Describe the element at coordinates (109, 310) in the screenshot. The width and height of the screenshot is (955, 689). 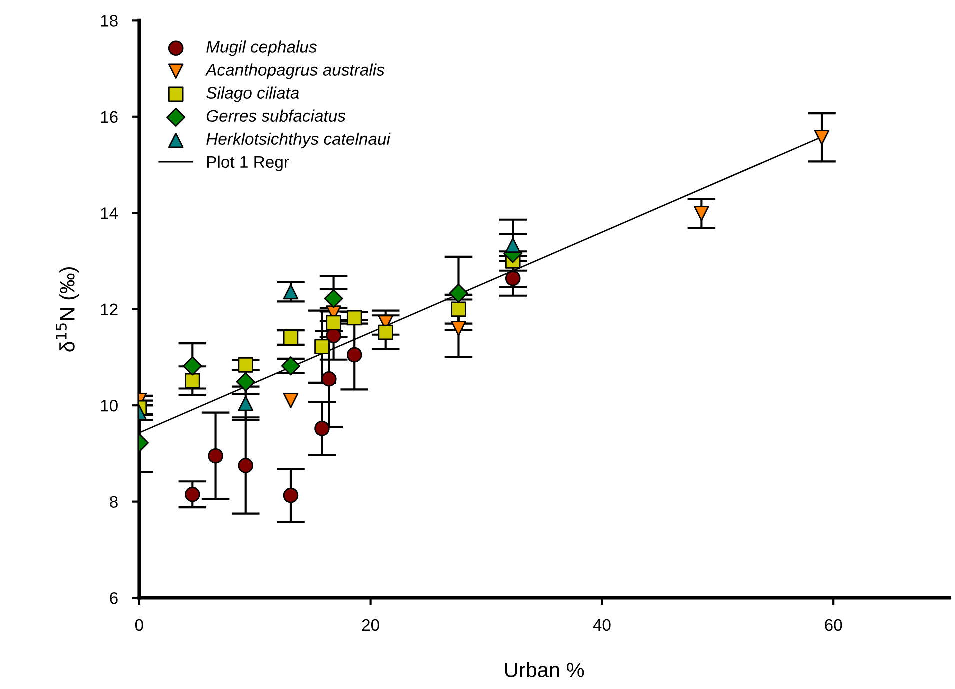
I see `y-tick-label: 12` at that location.